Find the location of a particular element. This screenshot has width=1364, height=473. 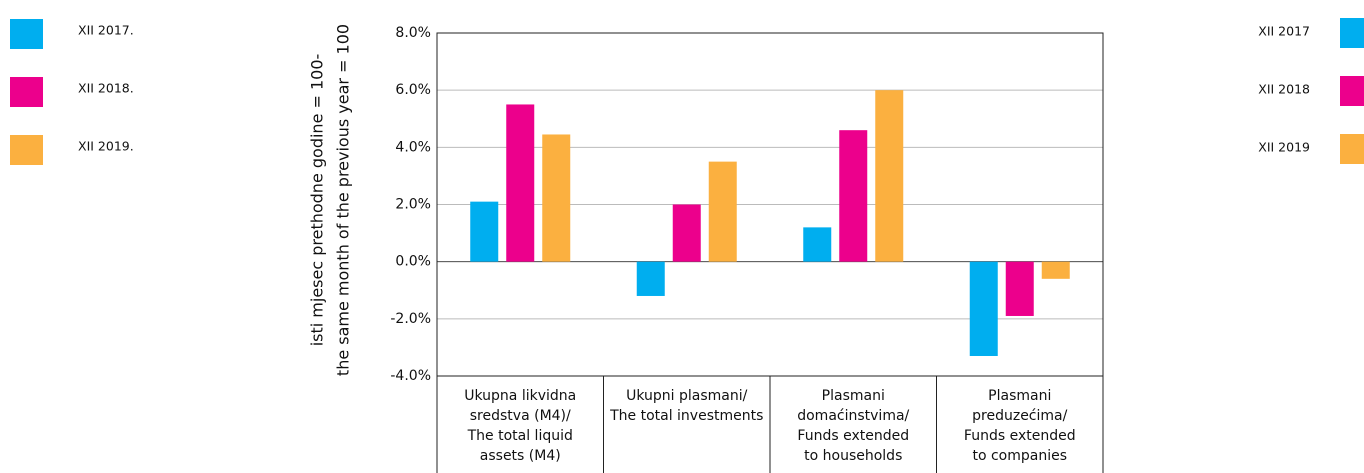

y-axis-label: isti mjesec prethodne godine = 100- is located at coordinates (317, 200).